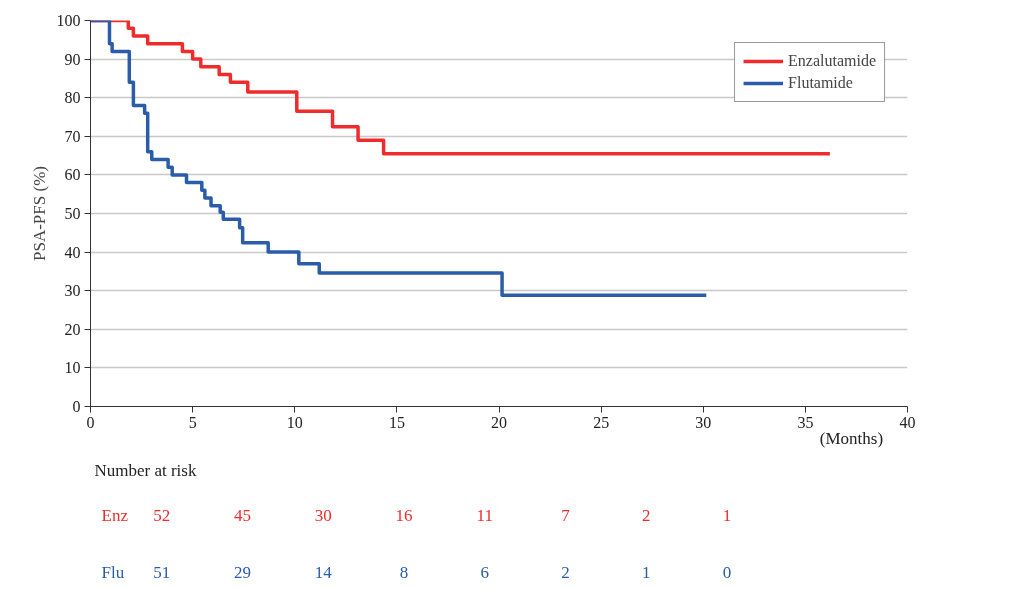 This screenshot has height=589, width=1033. What do you see at coordinates (404, 515) in the screenshot?
I see `text: 16` at bounding box center [404, 515].